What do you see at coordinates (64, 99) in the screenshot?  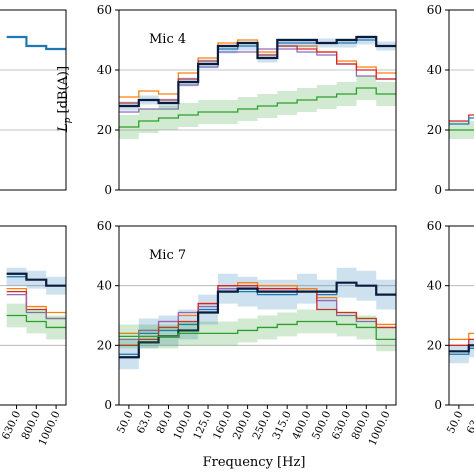 I see `y-axis-label: Lp [dB(A)]` at bounding box center [64, 99].